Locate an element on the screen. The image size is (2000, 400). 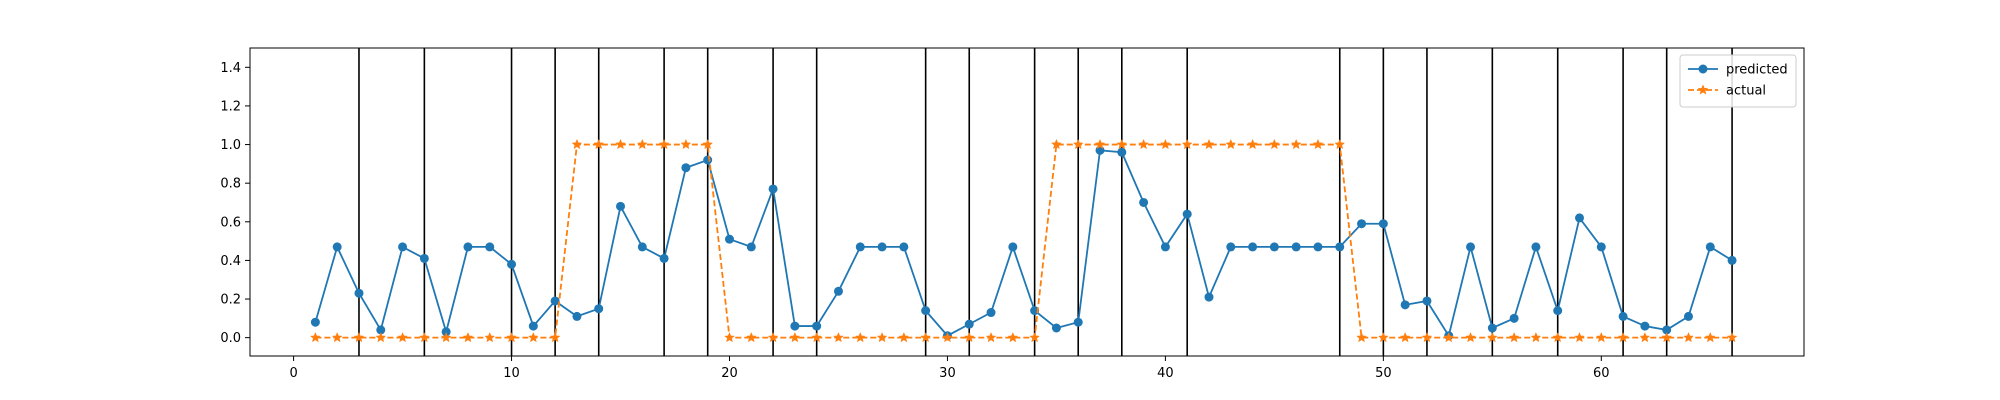
y-axis: 0.0 0.2 0.4 0.6 0.8 1.0 1.2 1.4 is located at coordinates (235, 203).